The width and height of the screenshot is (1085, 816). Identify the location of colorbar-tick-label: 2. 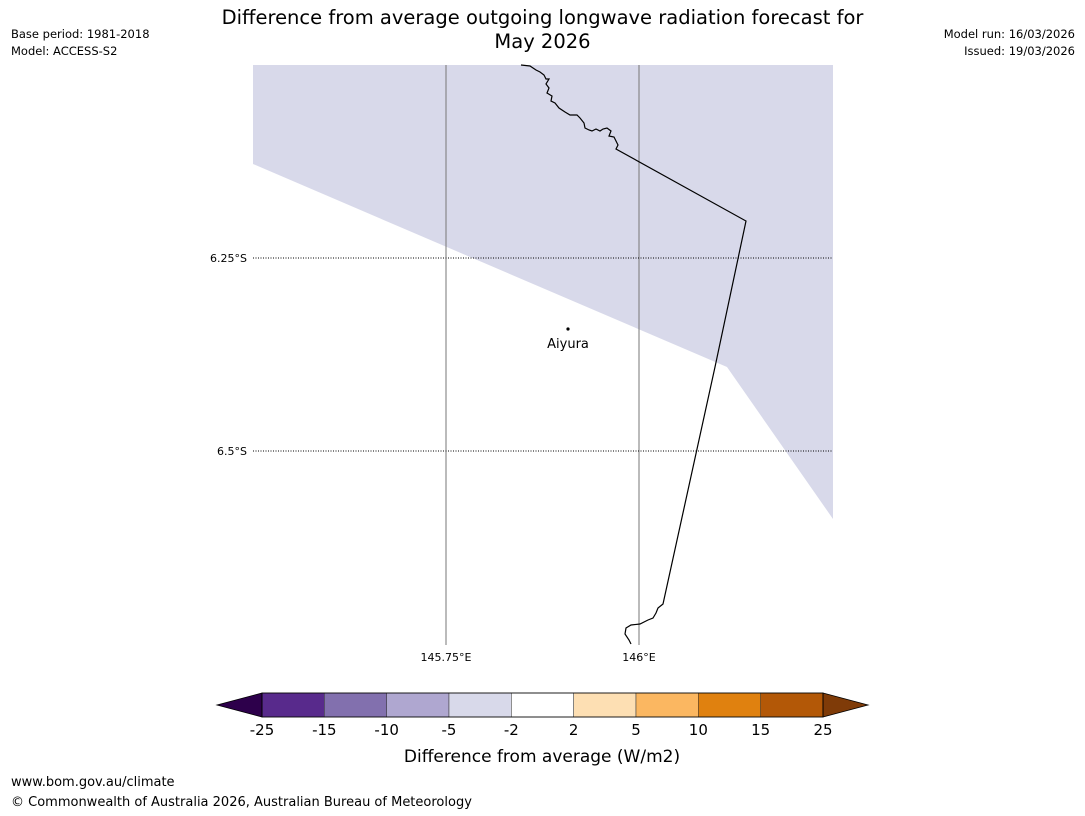
(574, 730).